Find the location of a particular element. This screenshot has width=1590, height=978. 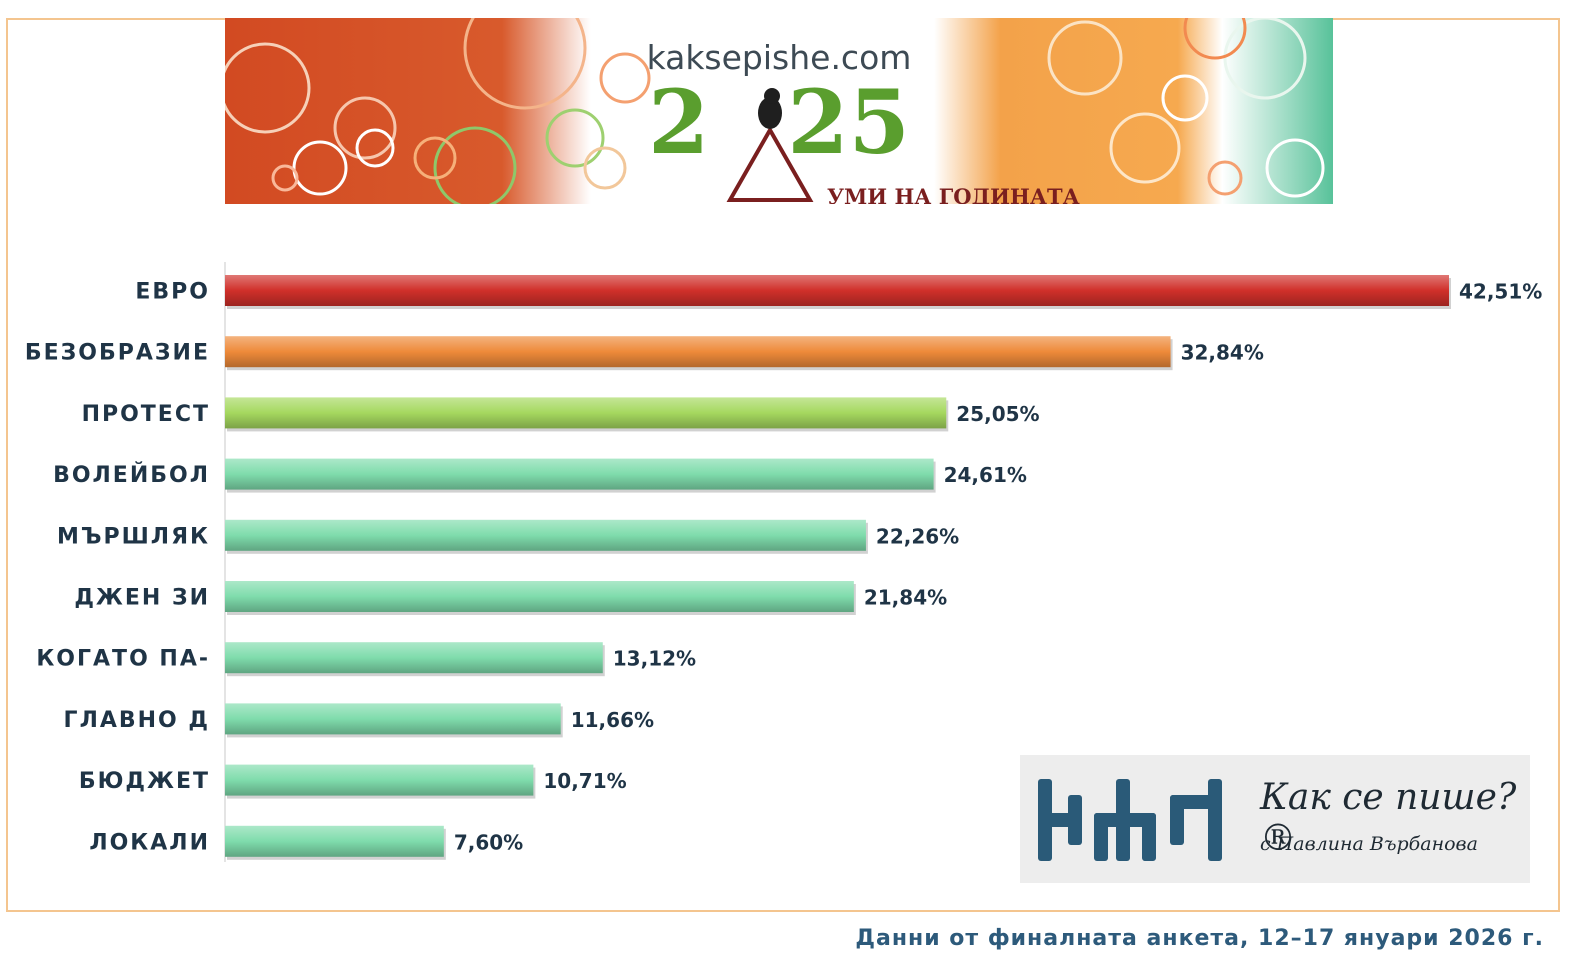

site-url: kaksepishe.com is located at coordinates (779, 57).